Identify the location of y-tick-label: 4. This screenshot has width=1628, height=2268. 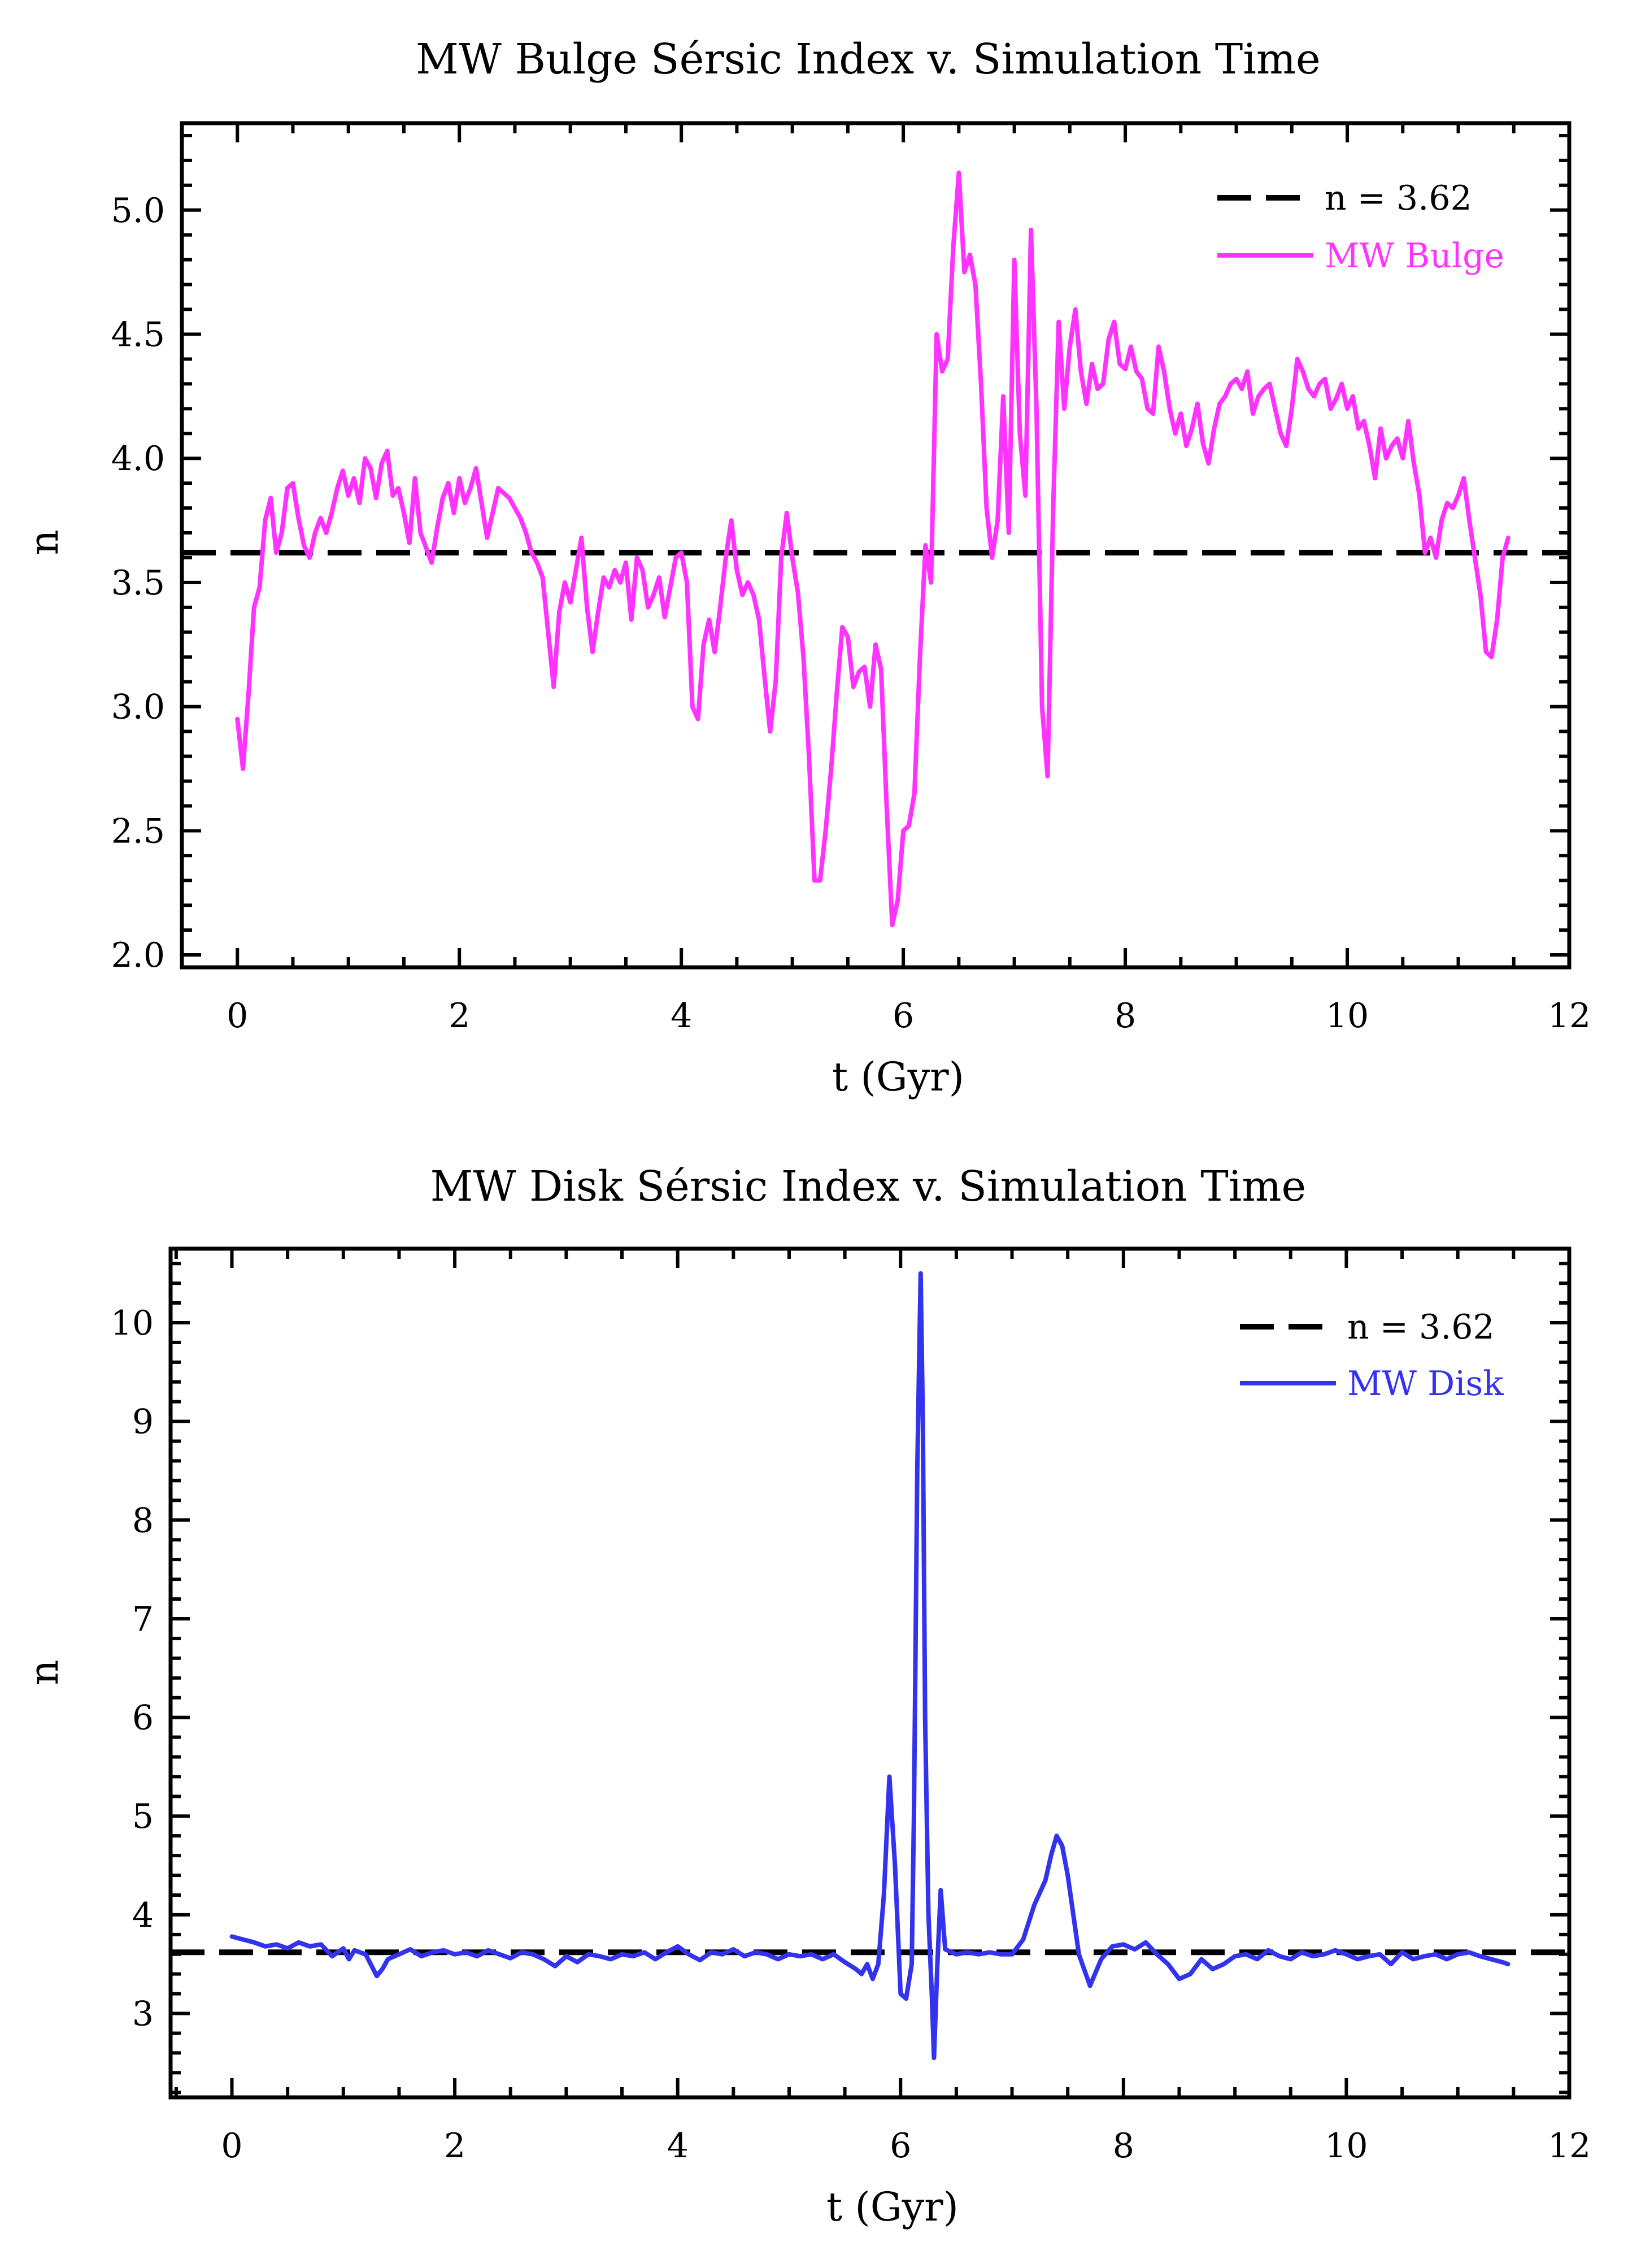
(143, 1915).